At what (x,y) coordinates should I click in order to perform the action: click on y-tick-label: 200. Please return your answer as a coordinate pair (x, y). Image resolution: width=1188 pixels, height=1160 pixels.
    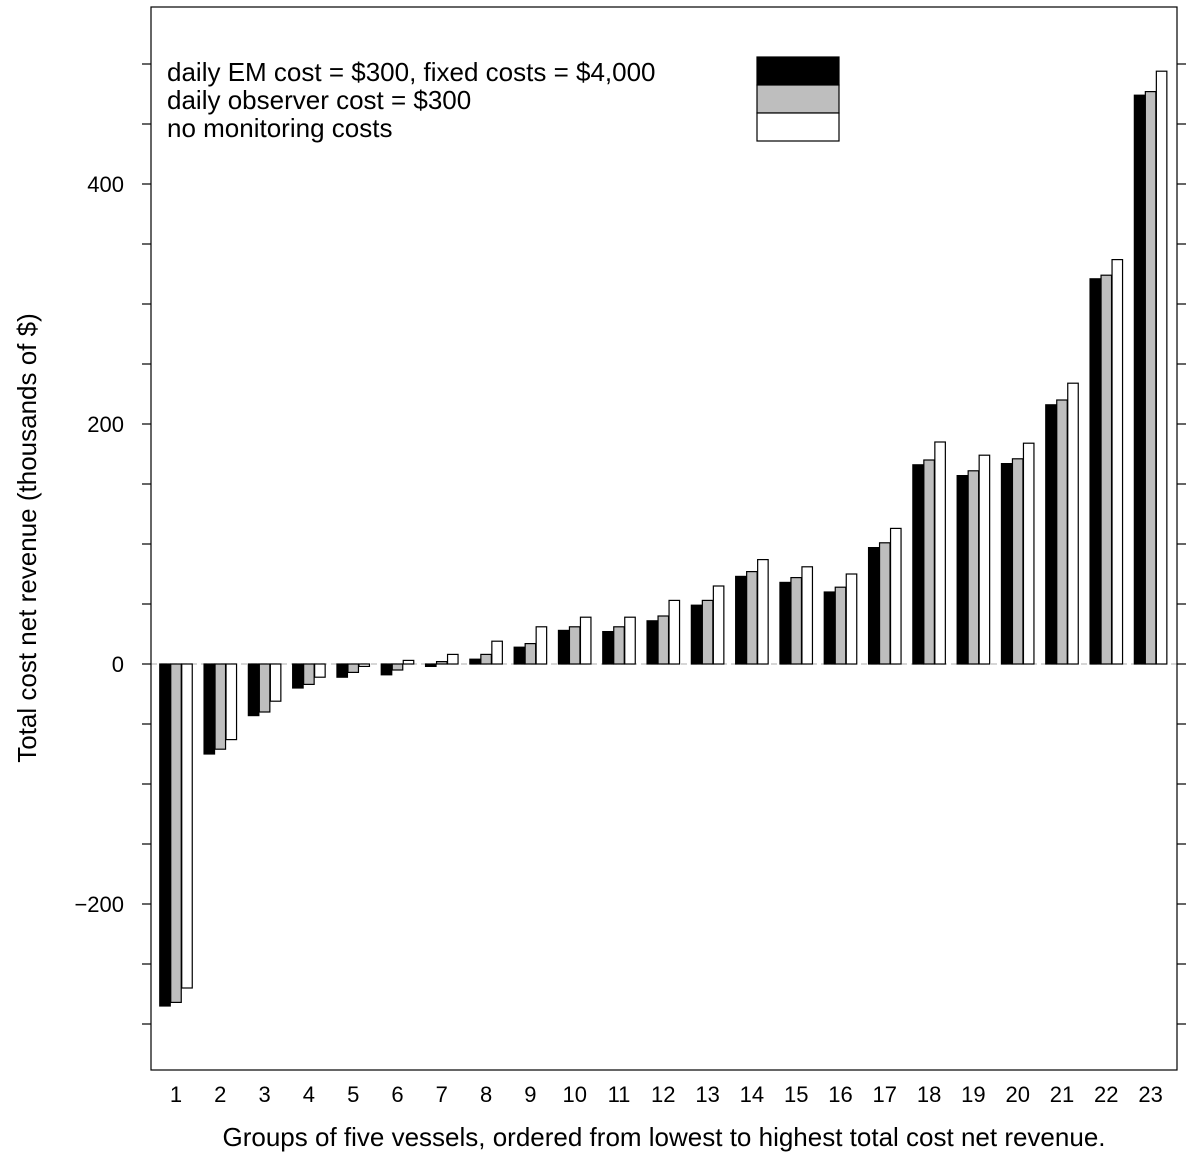
    Looking at the image, I should click on (105, 424).